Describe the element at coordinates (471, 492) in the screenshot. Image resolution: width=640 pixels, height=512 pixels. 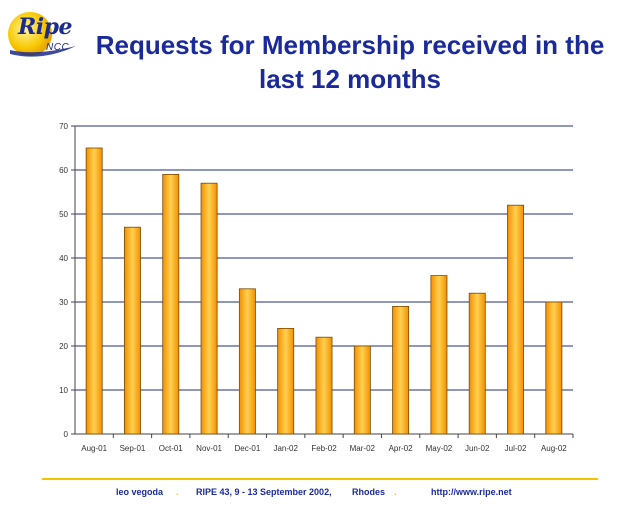
I see `footer-url: http://www.ripe.net` at that location.